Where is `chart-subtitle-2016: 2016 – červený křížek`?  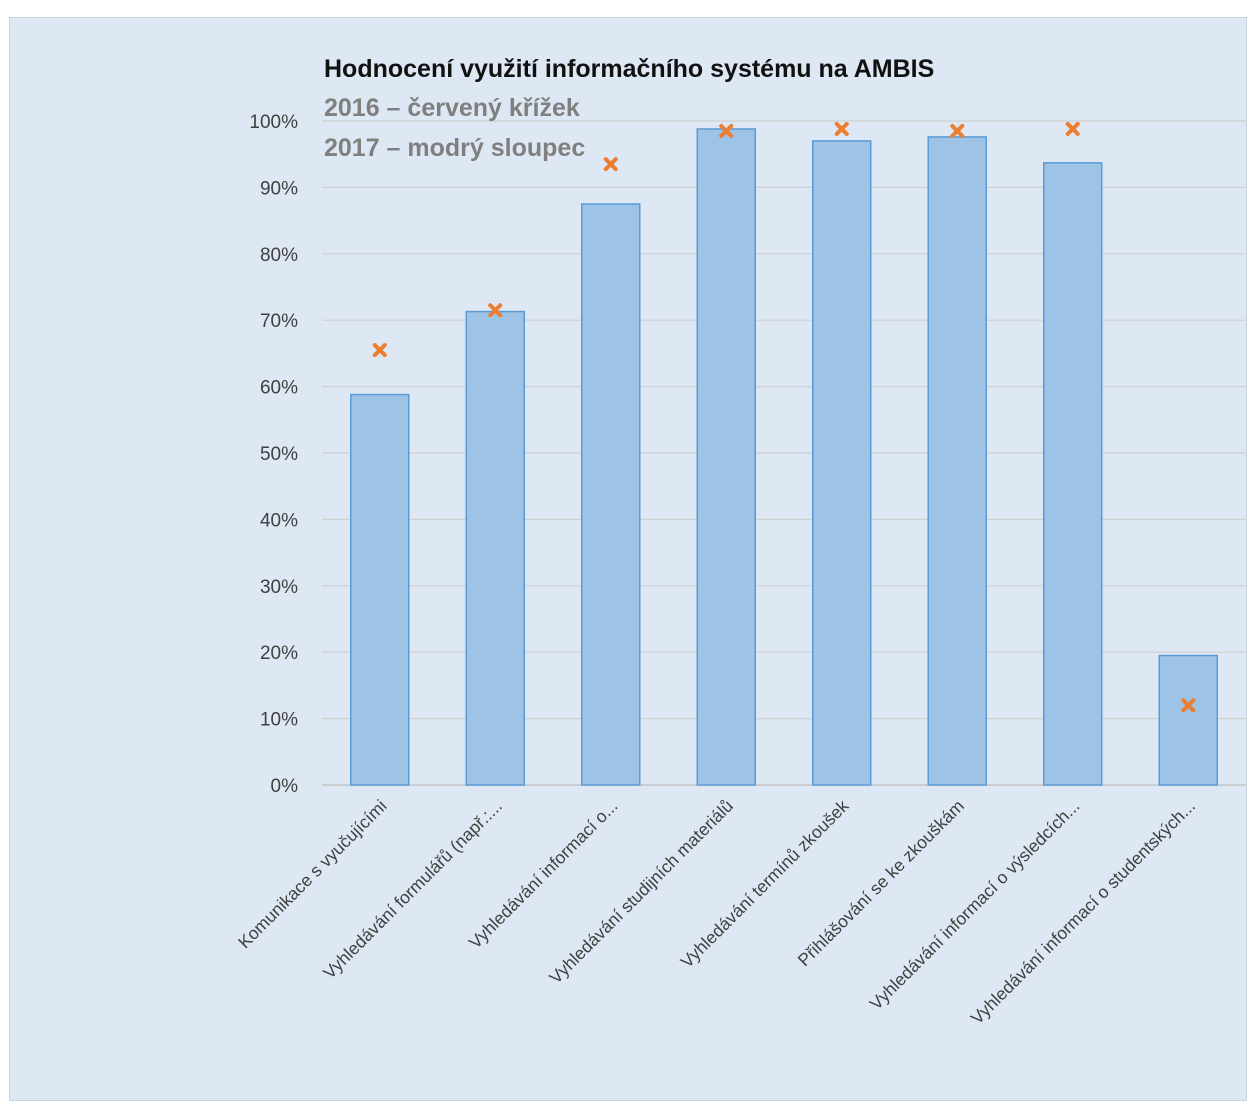 chart-subtitle-2016: 2016 – červený křížek is located at coordinates (452, 108).